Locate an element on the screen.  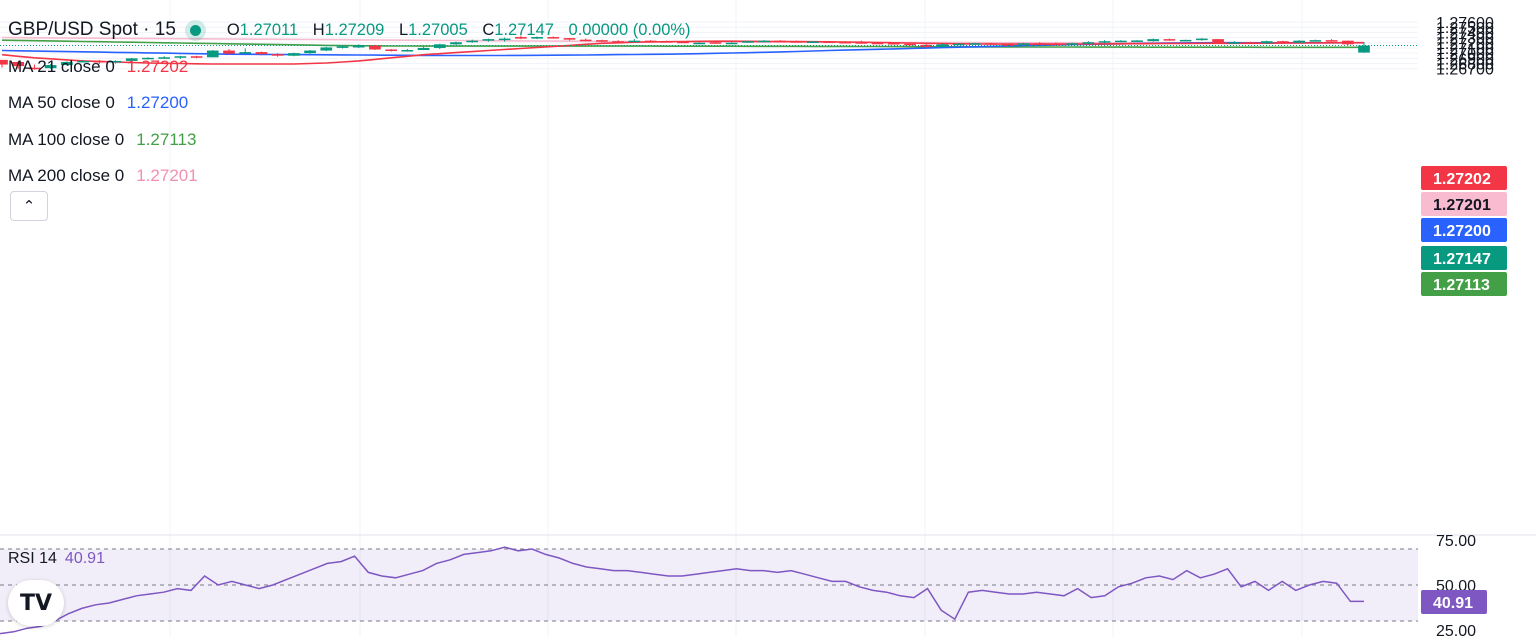
low-value: 1.27005 is located at coordinates (438, 29).